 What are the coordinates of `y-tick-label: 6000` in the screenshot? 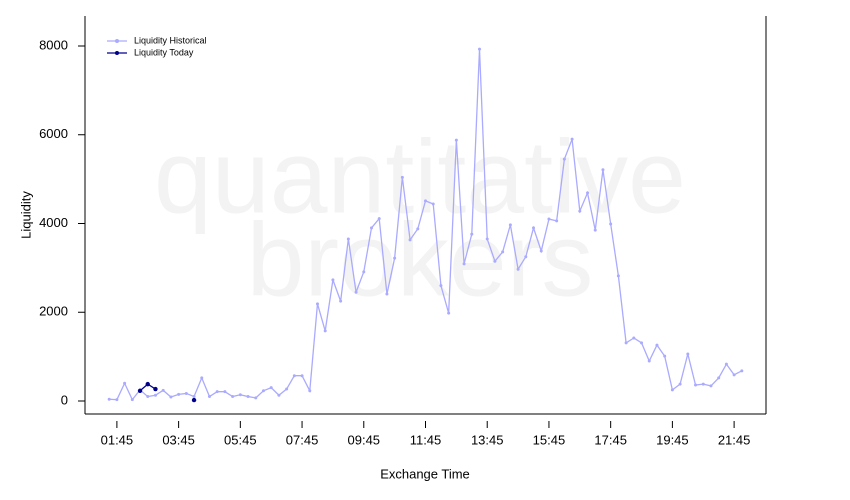 It's located at (53, 133).